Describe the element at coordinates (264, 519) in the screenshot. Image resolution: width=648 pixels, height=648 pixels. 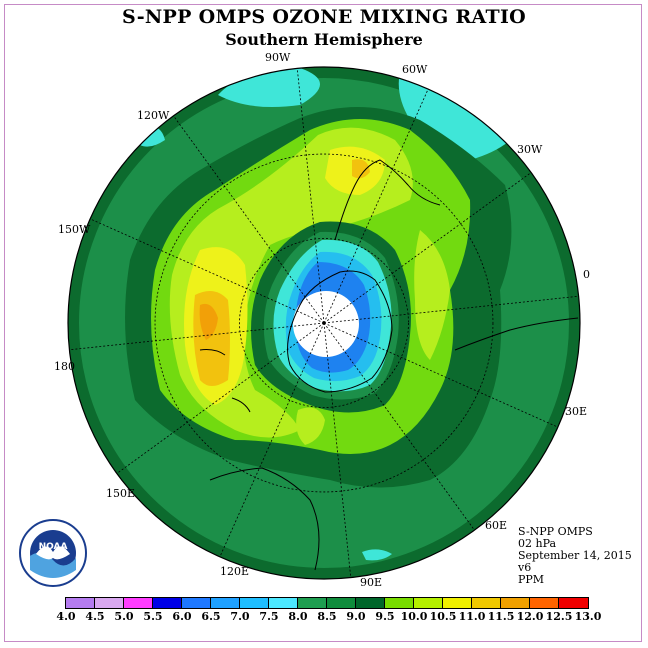
I see `coastline-australia` at that location.